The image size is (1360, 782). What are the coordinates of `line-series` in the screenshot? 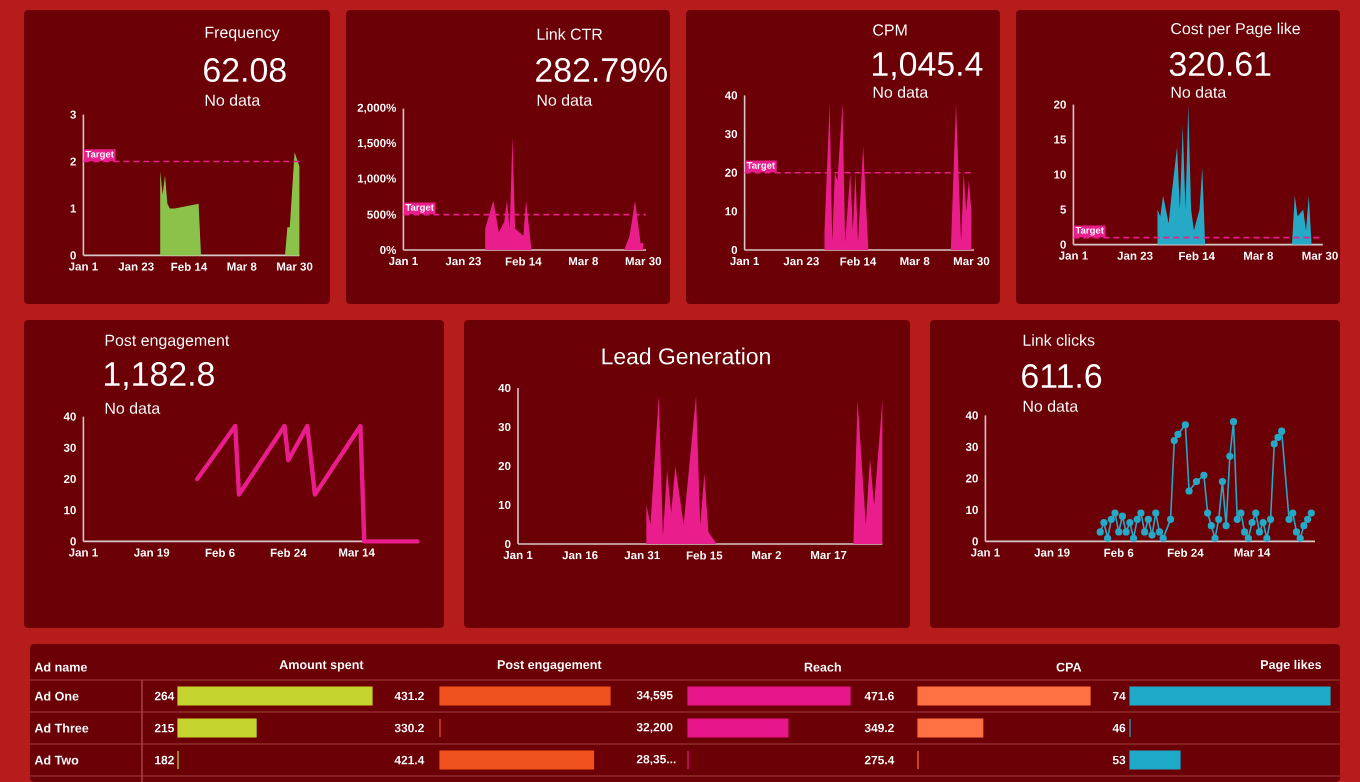 It's located at (307, 483).